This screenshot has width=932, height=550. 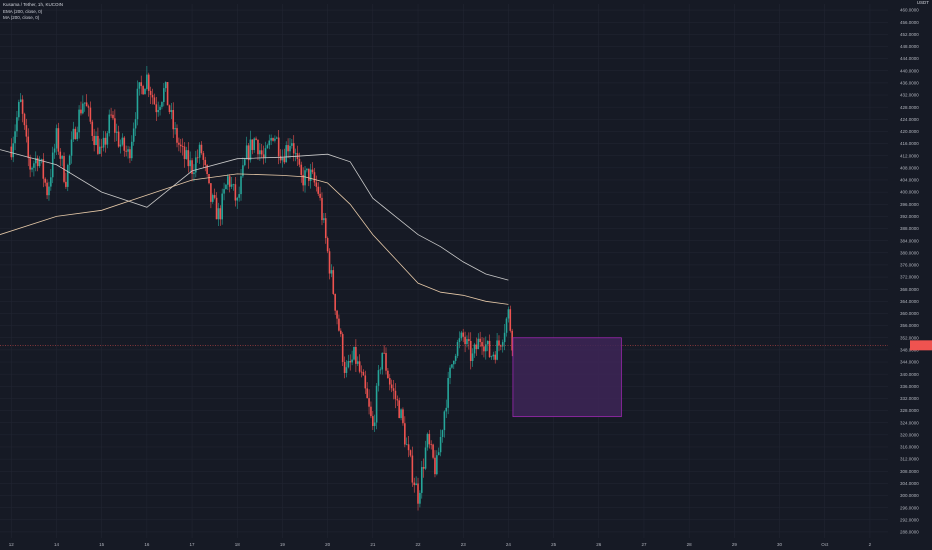 What do you see at coordinates (909, 471) in the screenshot?
I see `price-tick-label: 308.0000` at bounding box center [909, 471].